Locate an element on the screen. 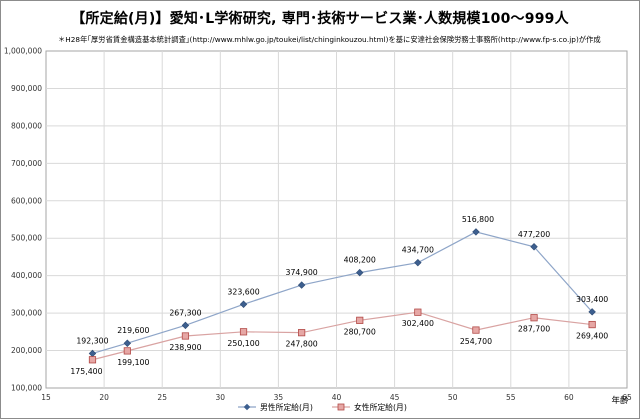 This screenshot has height=419, width=640. x-tick-label: 55 is located at coordinates (511, 397).